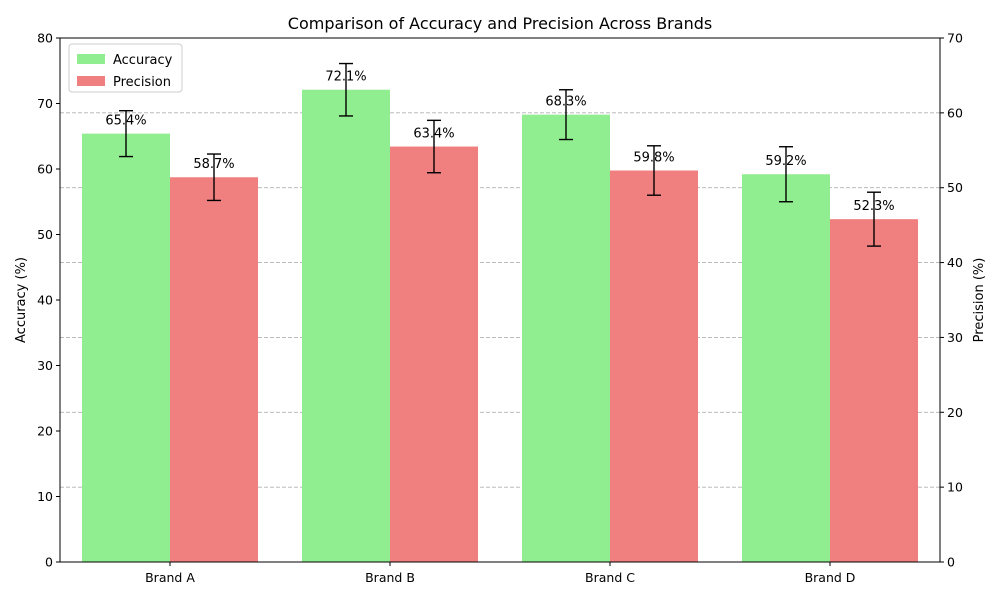 Image resolution: width=1000 pixels, height=600 pixels. Describe the element at coordinates (45, 300) in the screenshot. I see `left-tick-label: 40` at that location.